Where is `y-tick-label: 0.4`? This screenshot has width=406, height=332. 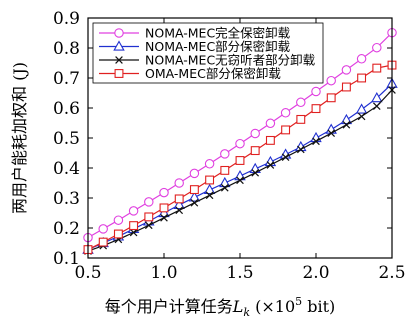 y-tick-label: 0.4 is located at coordinates (66, 169).